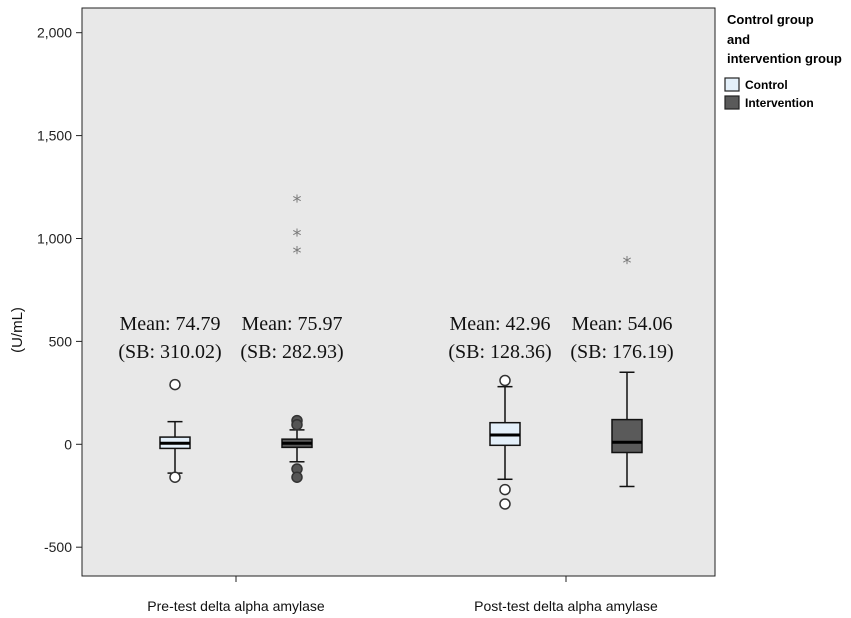  Describe the element at coordinates (566, 606) in the screenshot. I see `x-category-label: Post-test delta alpha amylase` at that location.